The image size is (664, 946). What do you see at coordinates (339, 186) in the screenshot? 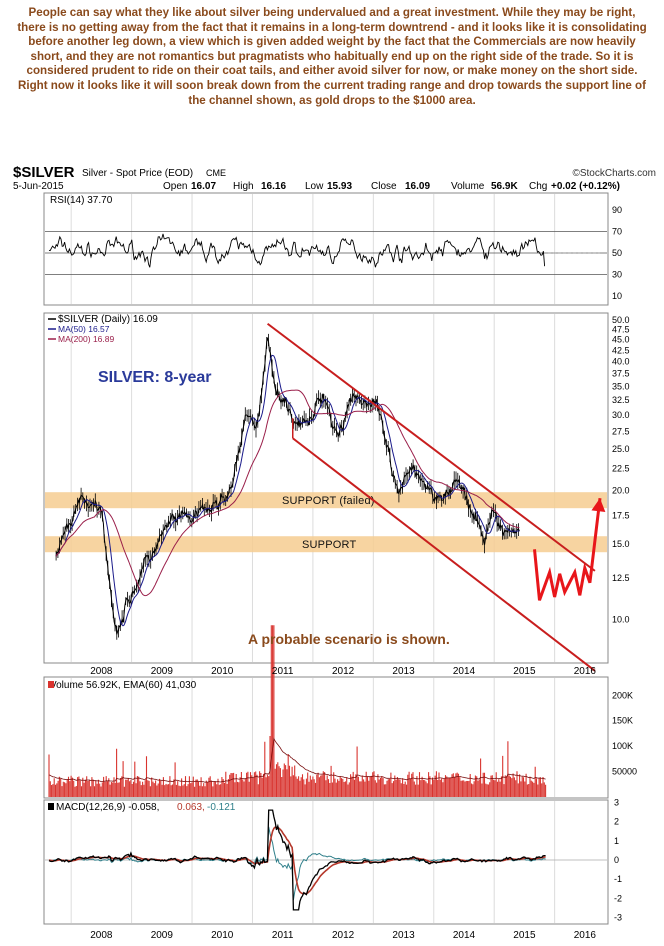
I see `quote-value-low: 15.93` at bounding box center [339, 186].